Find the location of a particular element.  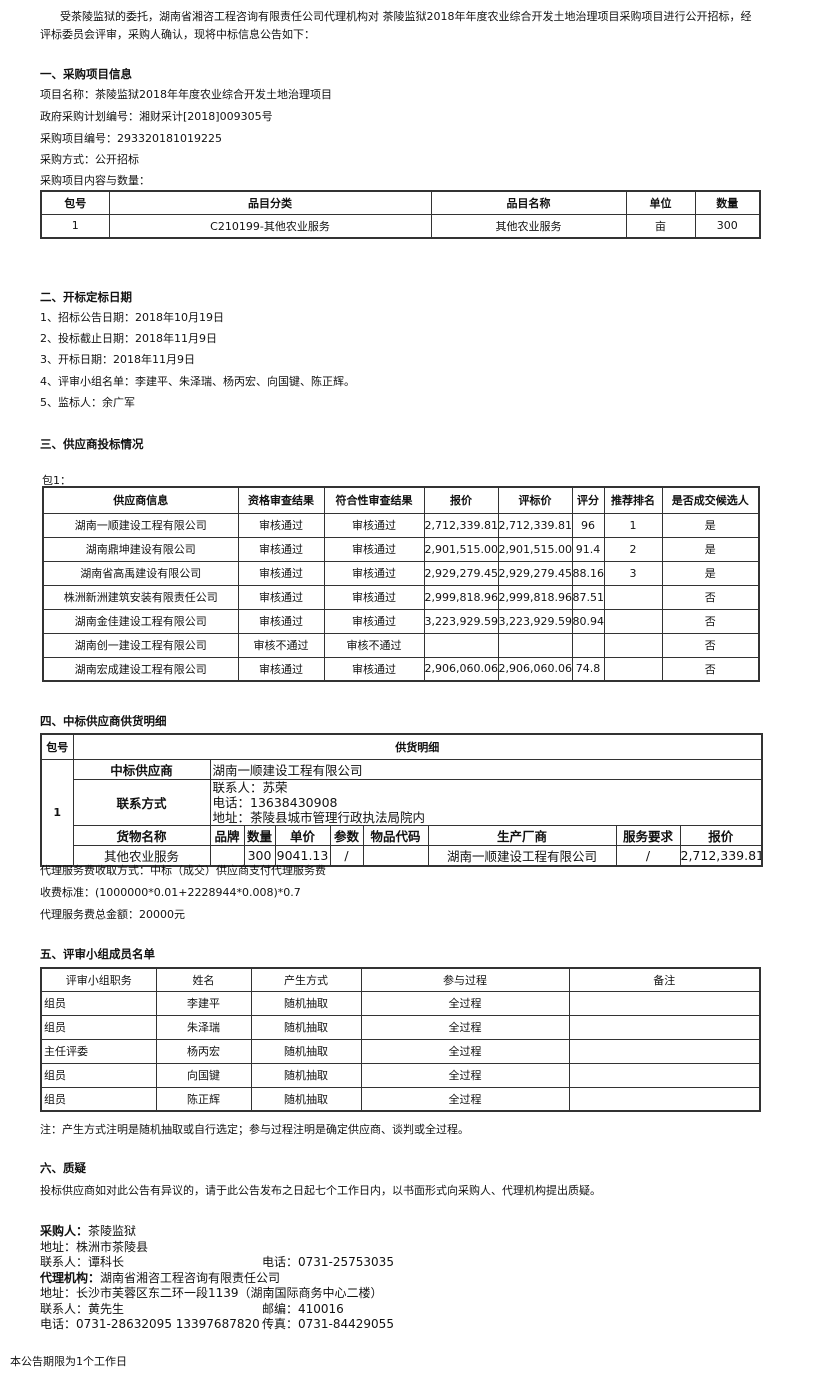

table-row: 1 C210199-其他农业服务 其他农业服务亩 300 is located at coordinates (400, 226).